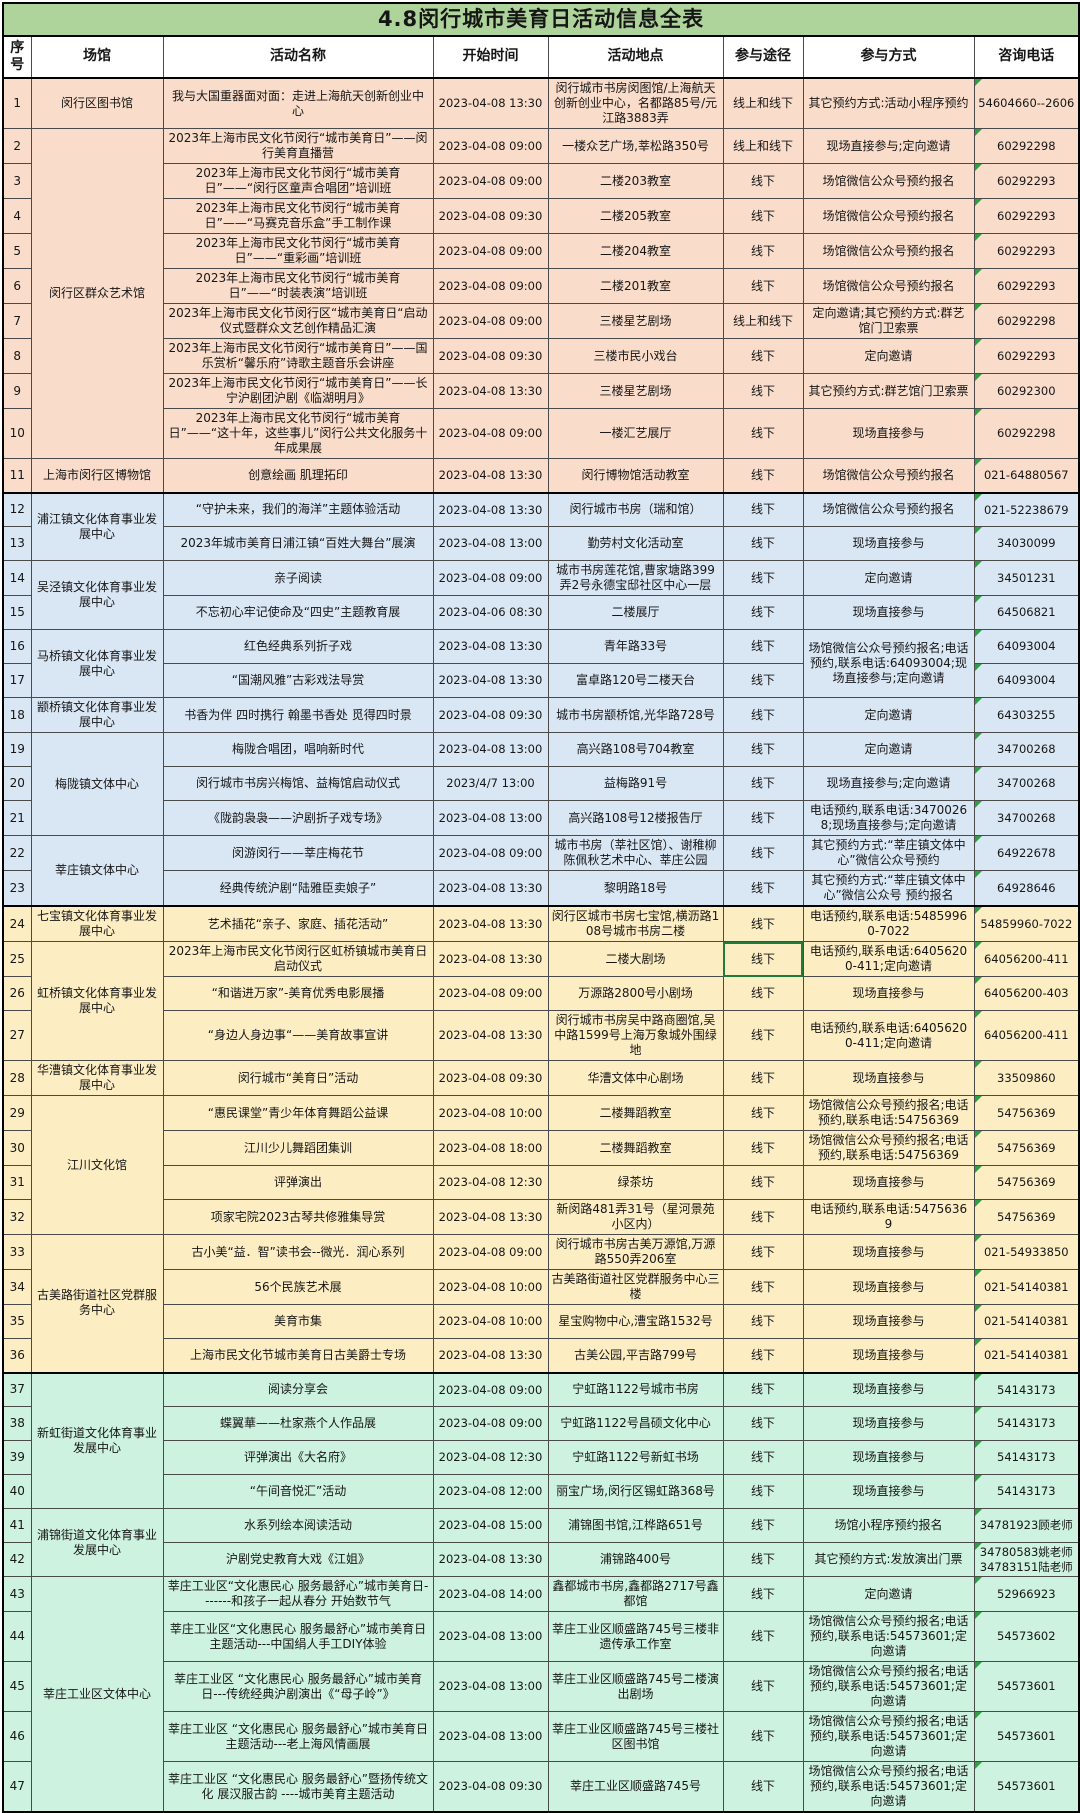 This screenshot has width=1080, height=1813. Describe the element at coordinates (1026, 1252) in the screenshot. I see `phone-cell: 021-54933850` at that location.